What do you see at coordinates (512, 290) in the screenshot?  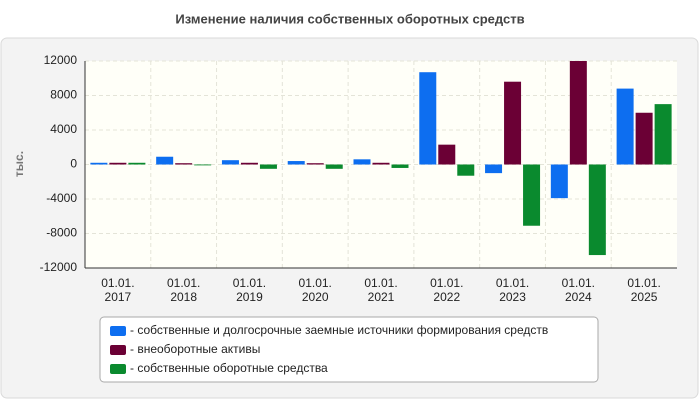 I see `x-tick-label: 01.01. 2023` at bounding box center [512, 290].